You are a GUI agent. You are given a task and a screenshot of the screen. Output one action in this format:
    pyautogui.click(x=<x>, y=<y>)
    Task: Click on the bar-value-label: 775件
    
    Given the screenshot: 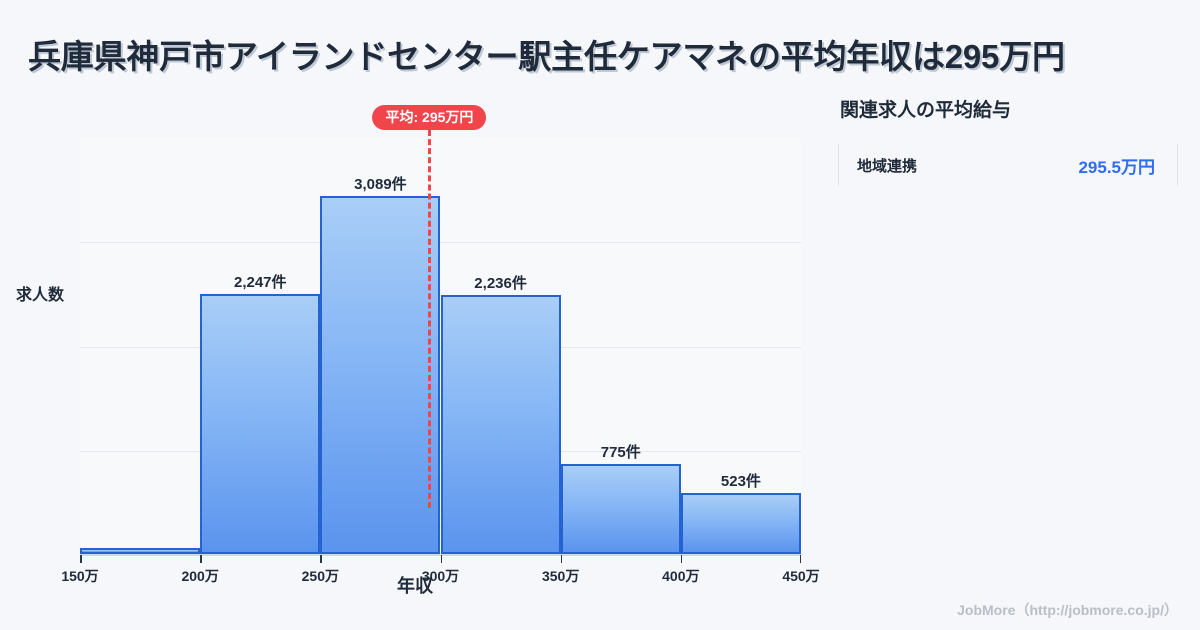 What is the action you would take?
    pyautogui.click(x=620, y=453)
    